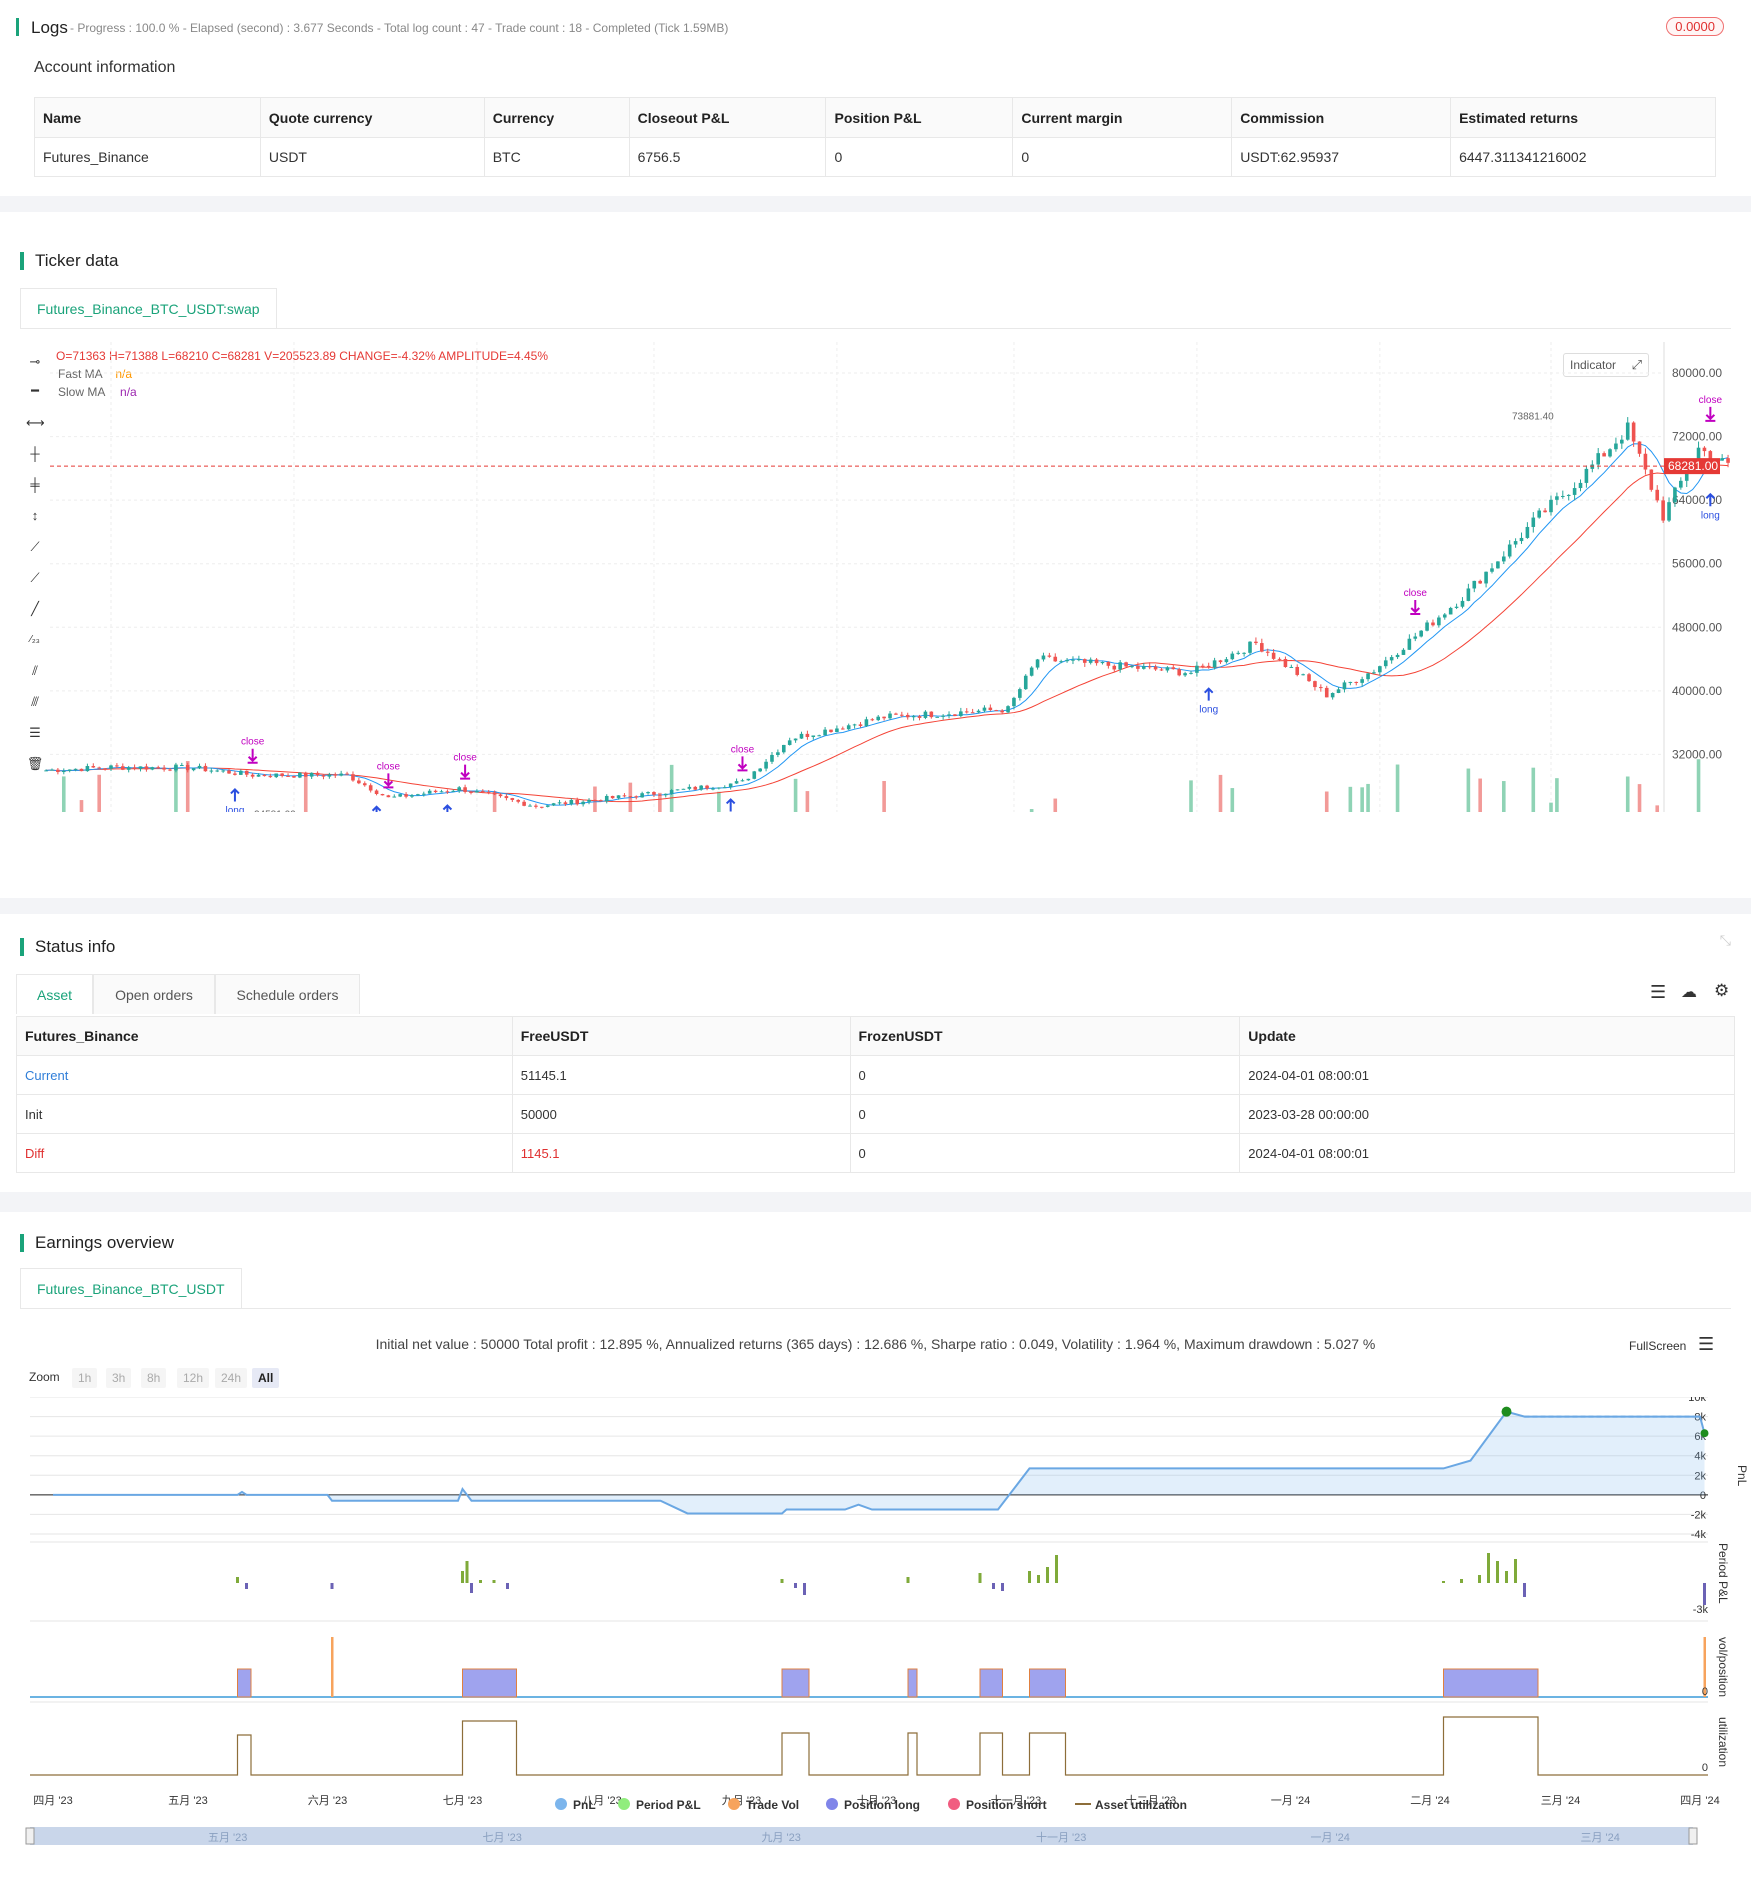 The height and width of the screenshot is (1890, 1751). Describe the element at coordinates (659, 1805) in the screenshot. I see `legend-item-period-p-l: Period P&L` at that location.